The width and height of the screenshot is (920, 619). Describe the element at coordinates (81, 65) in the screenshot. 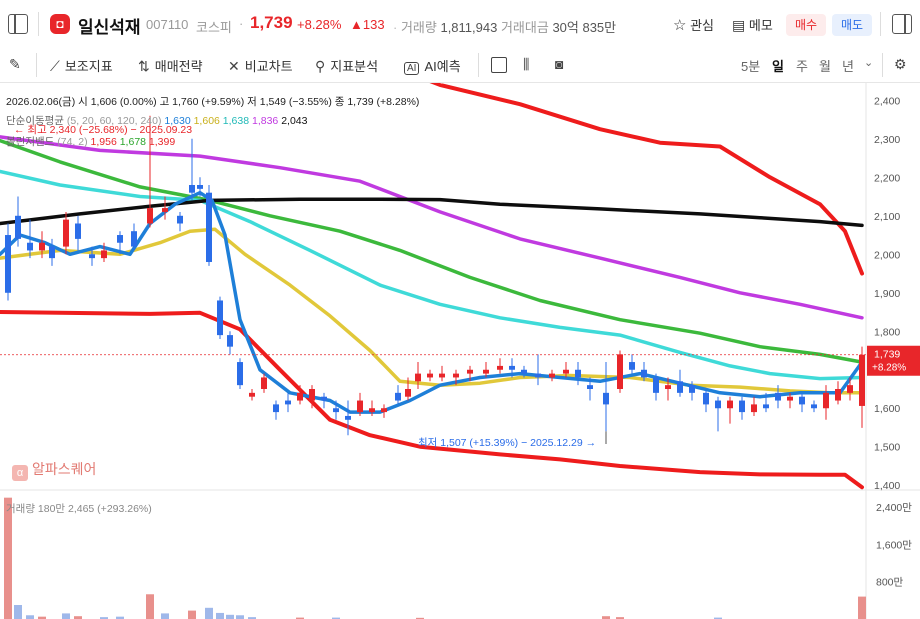

I see `indicators-button: ⟋ 보조지표` at that location.